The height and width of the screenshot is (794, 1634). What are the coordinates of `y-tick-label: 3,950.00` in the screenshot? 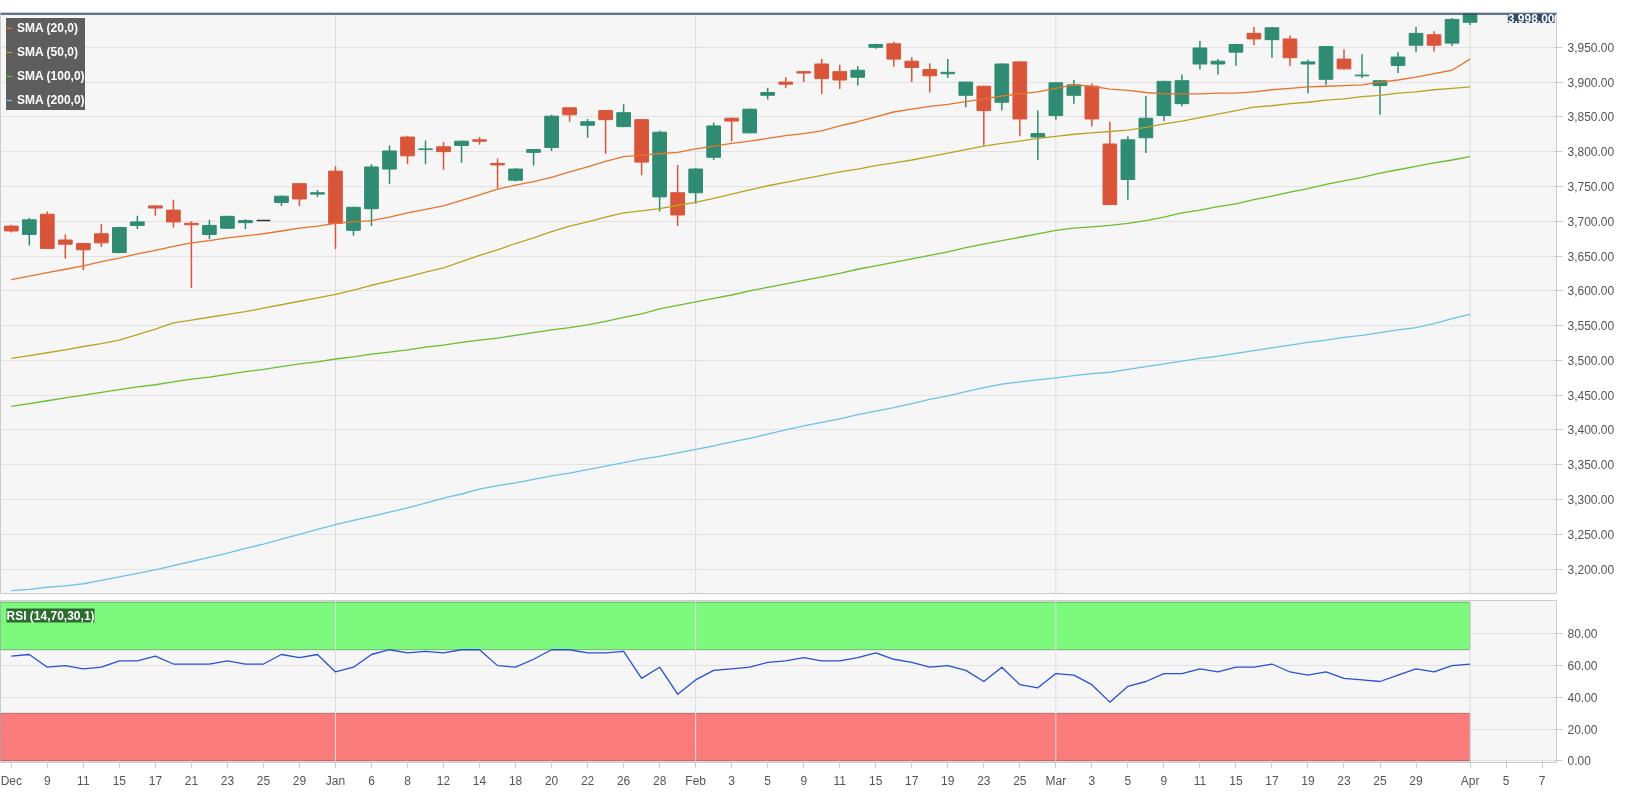 It's located at (1591, 47).